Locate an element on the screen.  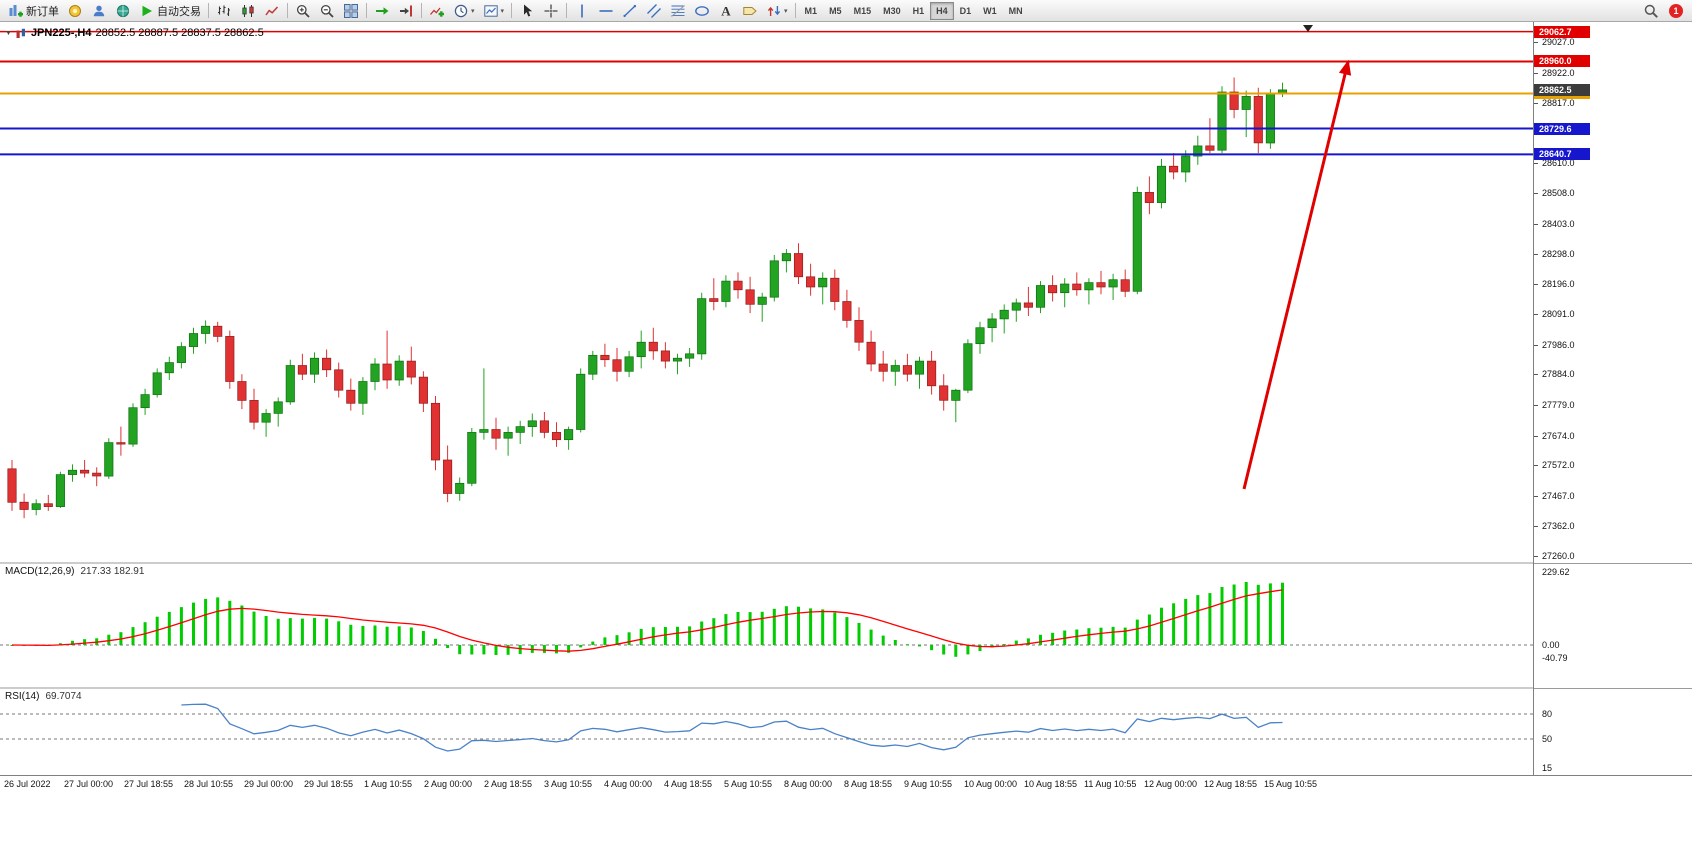
templates-button: ▾ is located at coordinates (494, 11).